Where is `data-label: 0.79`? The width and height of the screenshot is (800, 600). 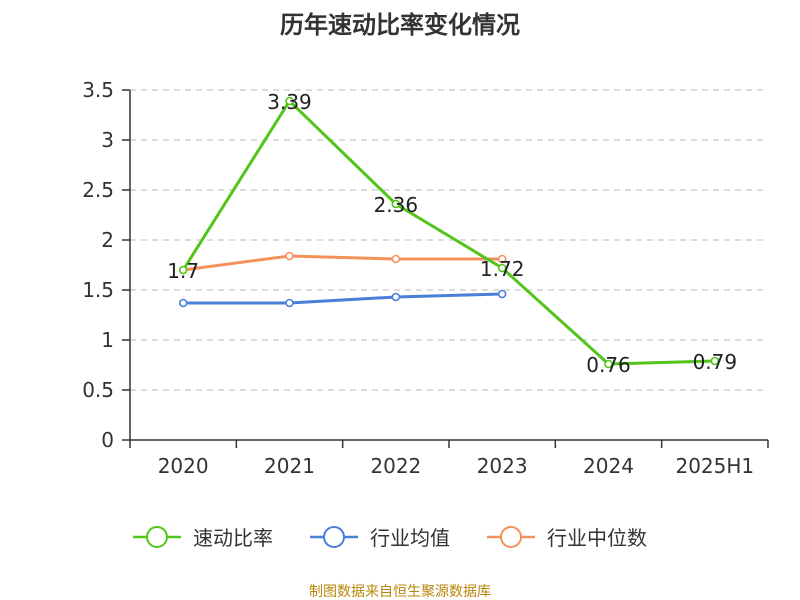
data-label: 0.79 is located at coordinates (715, 362).